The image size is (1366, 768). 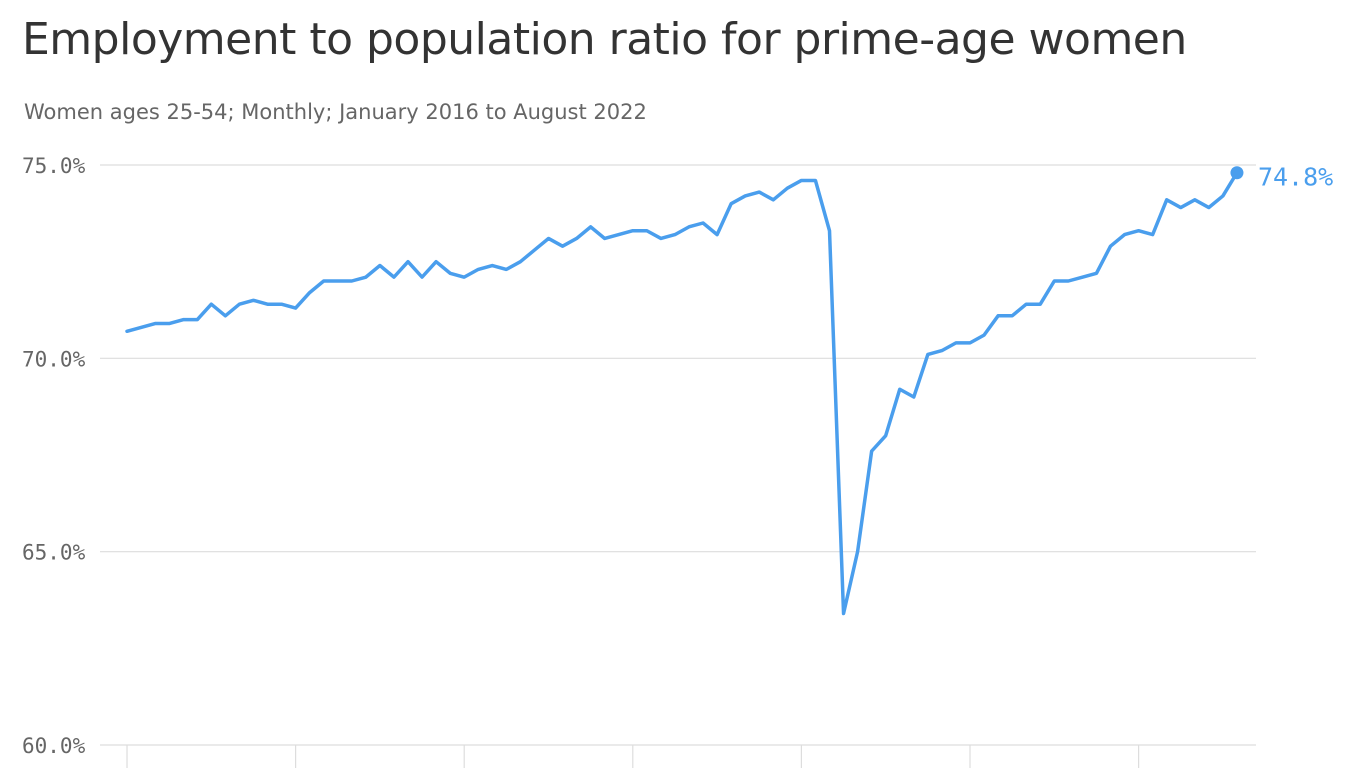 What do you see at coordinates (54, 359) in the screenshot?
I see `y-tick-label: 70.0%` at bounding box center [54, 359].